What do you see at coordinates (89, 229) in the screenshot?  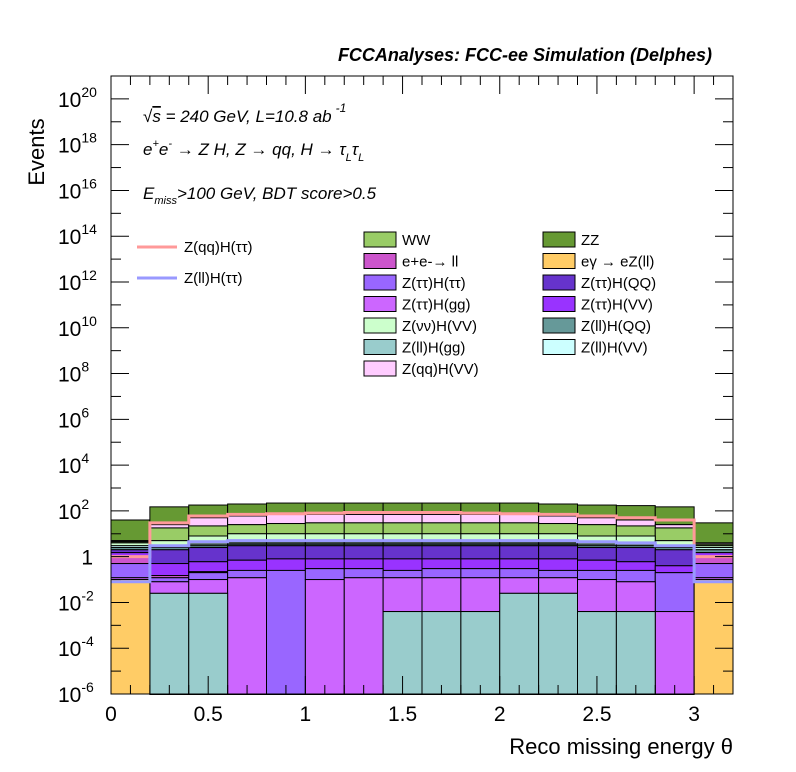 I see `y-tick-exponent: 14` at bounding box center [89, 229].